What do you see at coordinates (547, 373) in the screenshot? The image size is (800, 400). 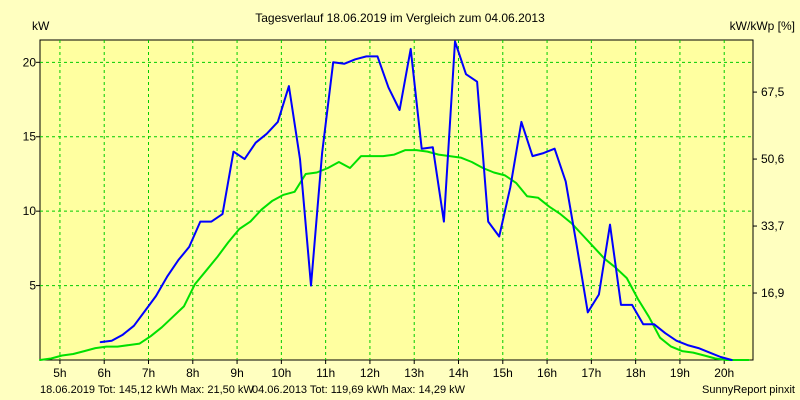 I see `x-tick-label: 16h` at bounding box center [547, 373].